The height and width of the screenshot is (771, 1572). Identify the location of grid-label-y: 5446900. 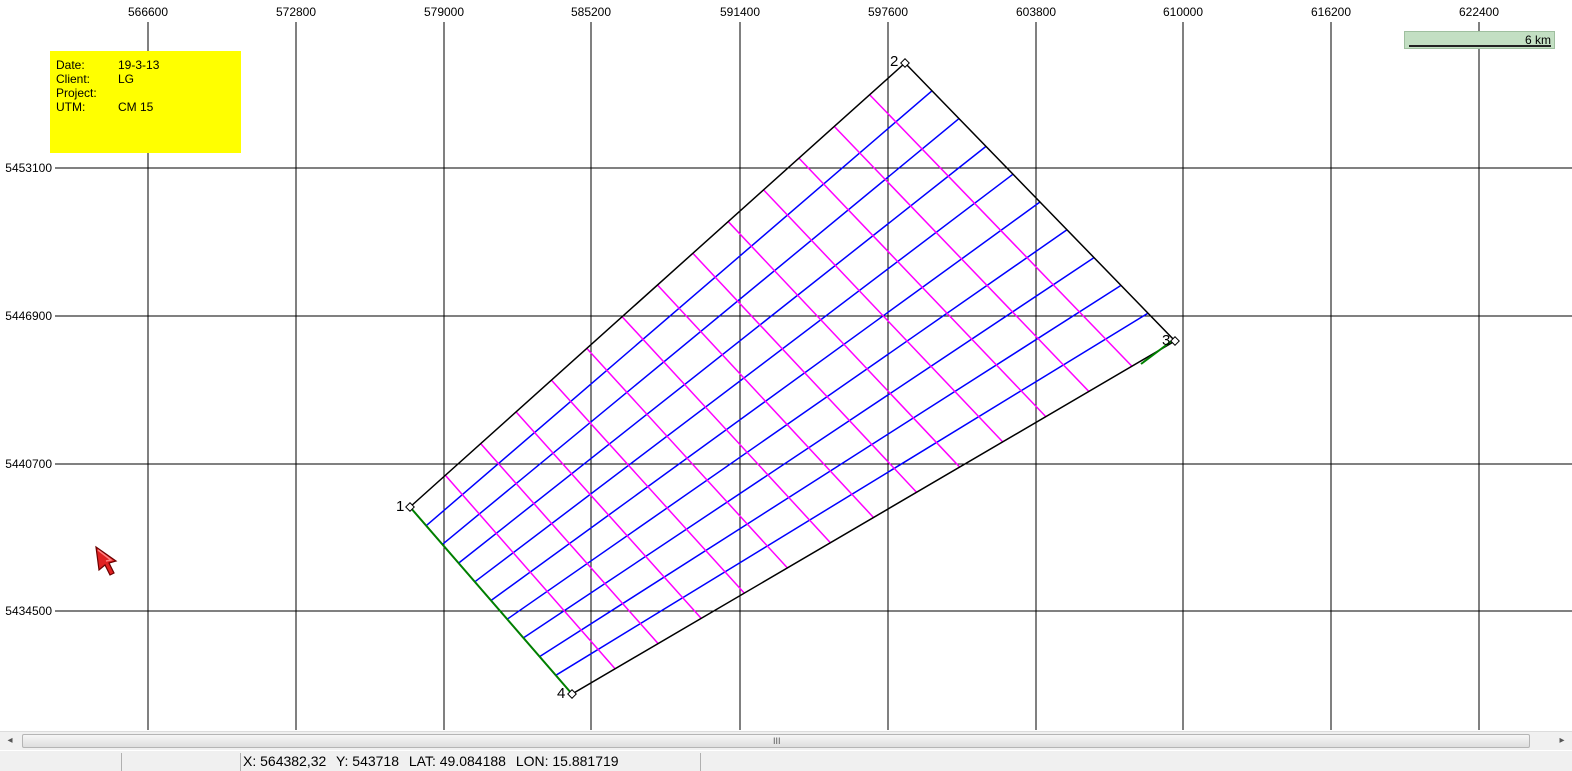
(28, 316).